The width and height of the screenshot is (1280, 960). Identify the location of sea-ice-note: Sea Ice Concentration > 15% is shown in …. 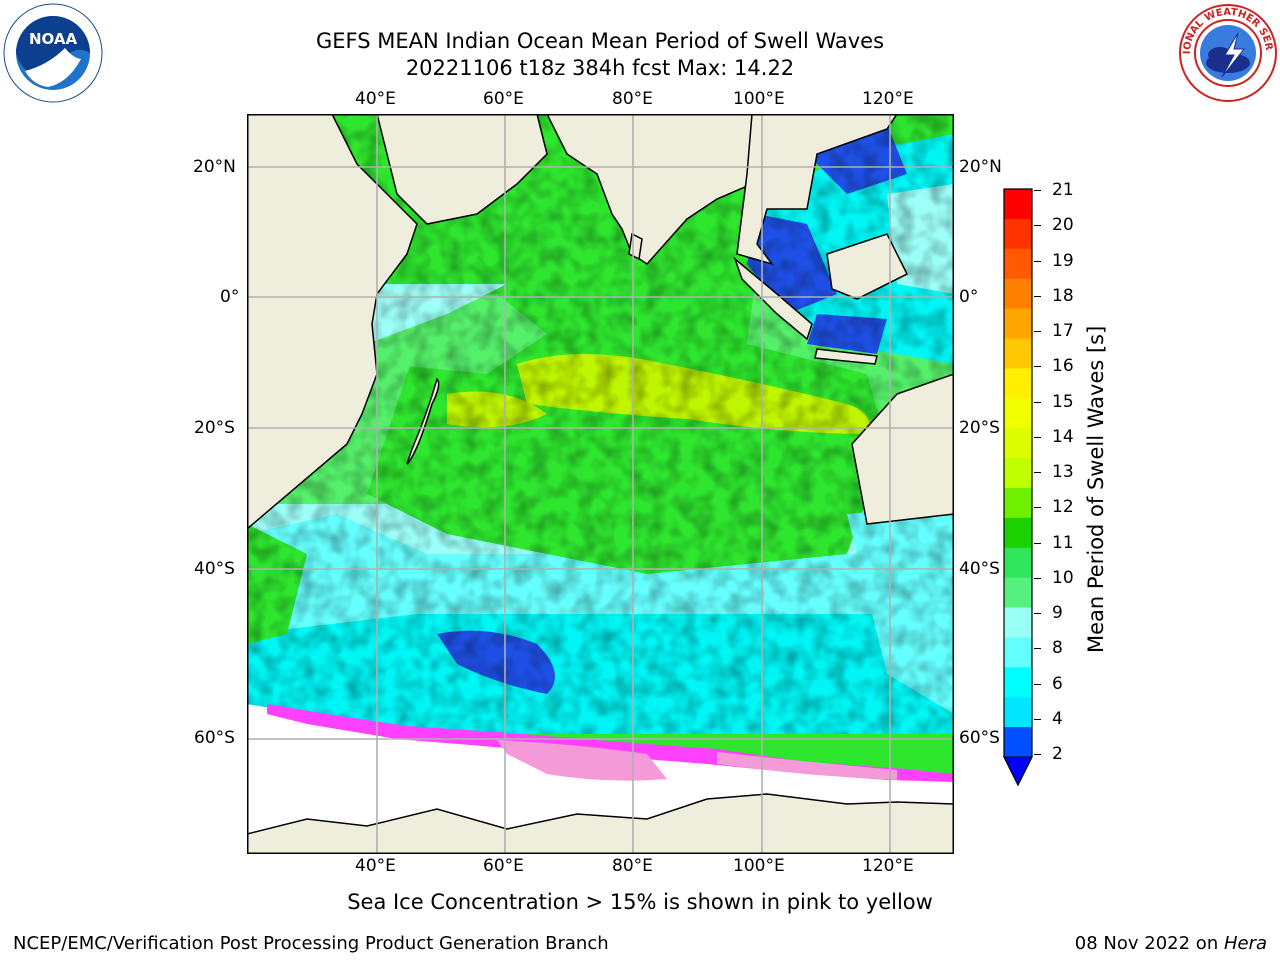
(640, 902).